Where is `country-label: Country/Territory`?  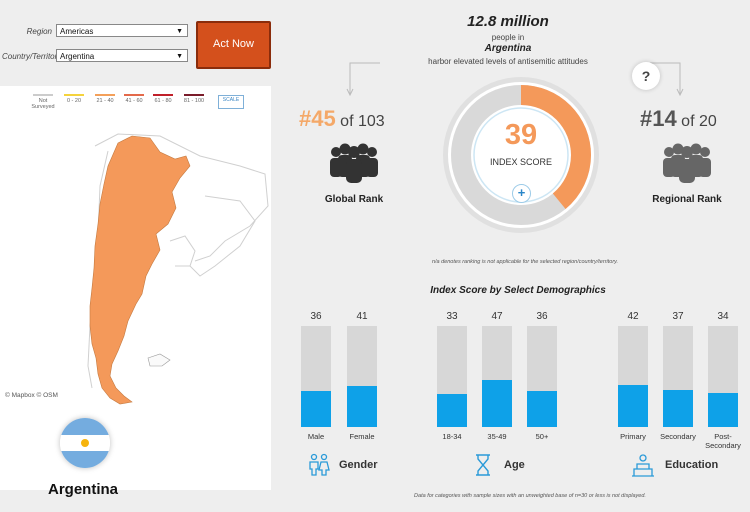
country-label: Country/Territory is located at coordinates (32, 56).